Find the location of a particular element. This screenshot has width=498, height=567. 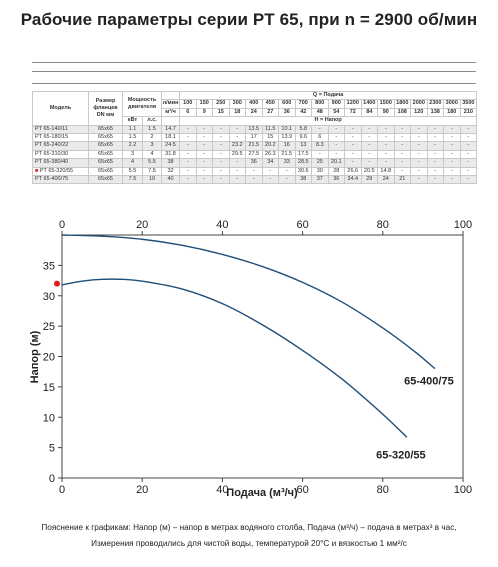

cell-head: 17 is located at coordinates (254, 138).